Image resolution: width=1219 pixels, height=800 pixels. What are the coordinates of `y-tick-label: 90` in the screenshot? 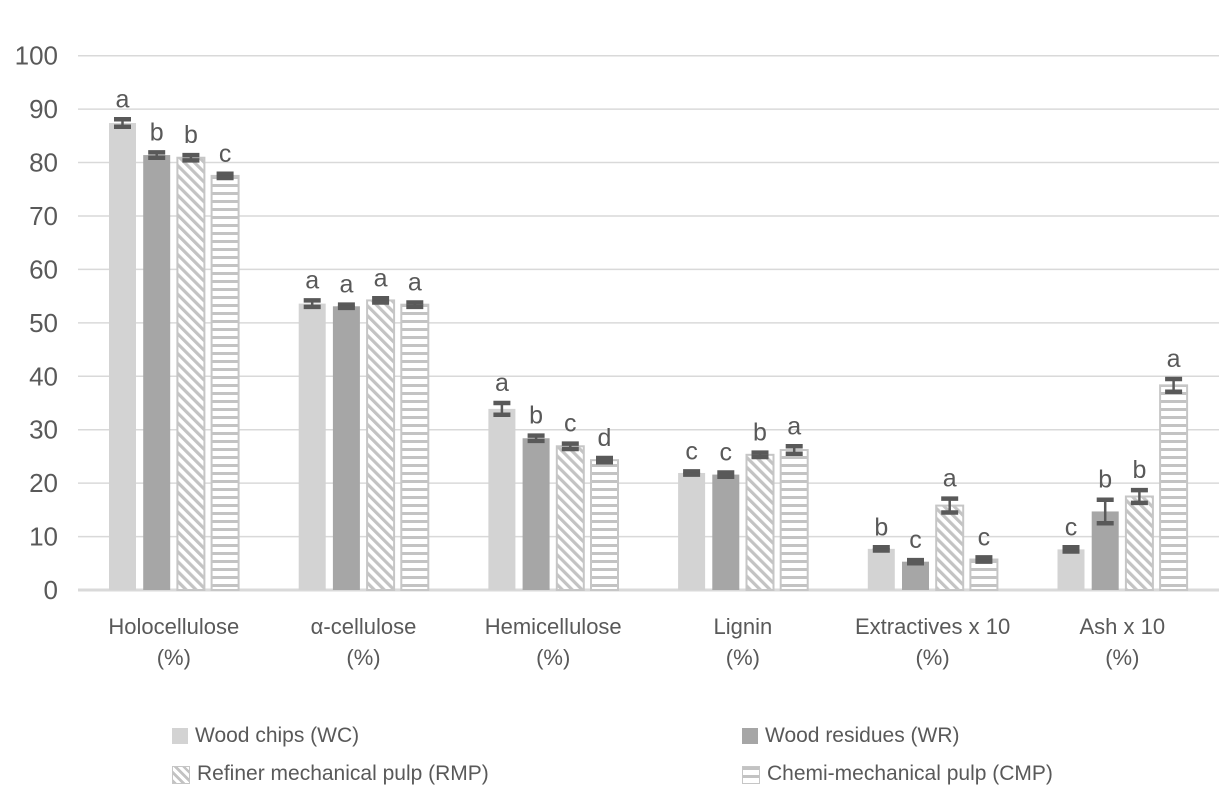 It's located at (43, 109).